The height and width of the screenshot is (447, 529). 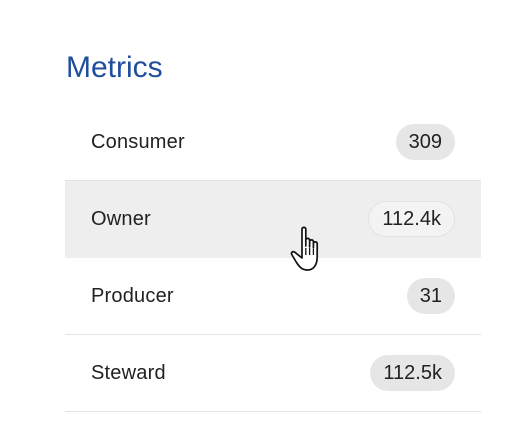 What do you see at coordinates (273, 296) in the screenshot?
I see `metric-item-producer: Producer 31` at bounding box center [273, 296].